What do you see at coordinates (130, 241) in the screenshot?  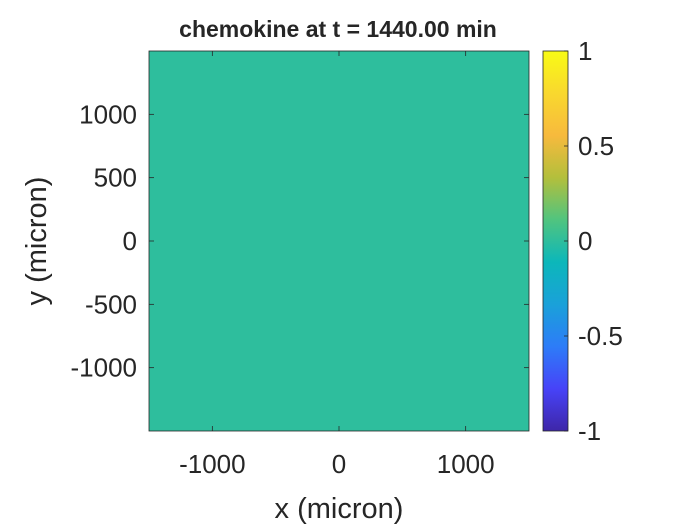 I see `y-tick-label: 0` at bounding box center [130, 241].